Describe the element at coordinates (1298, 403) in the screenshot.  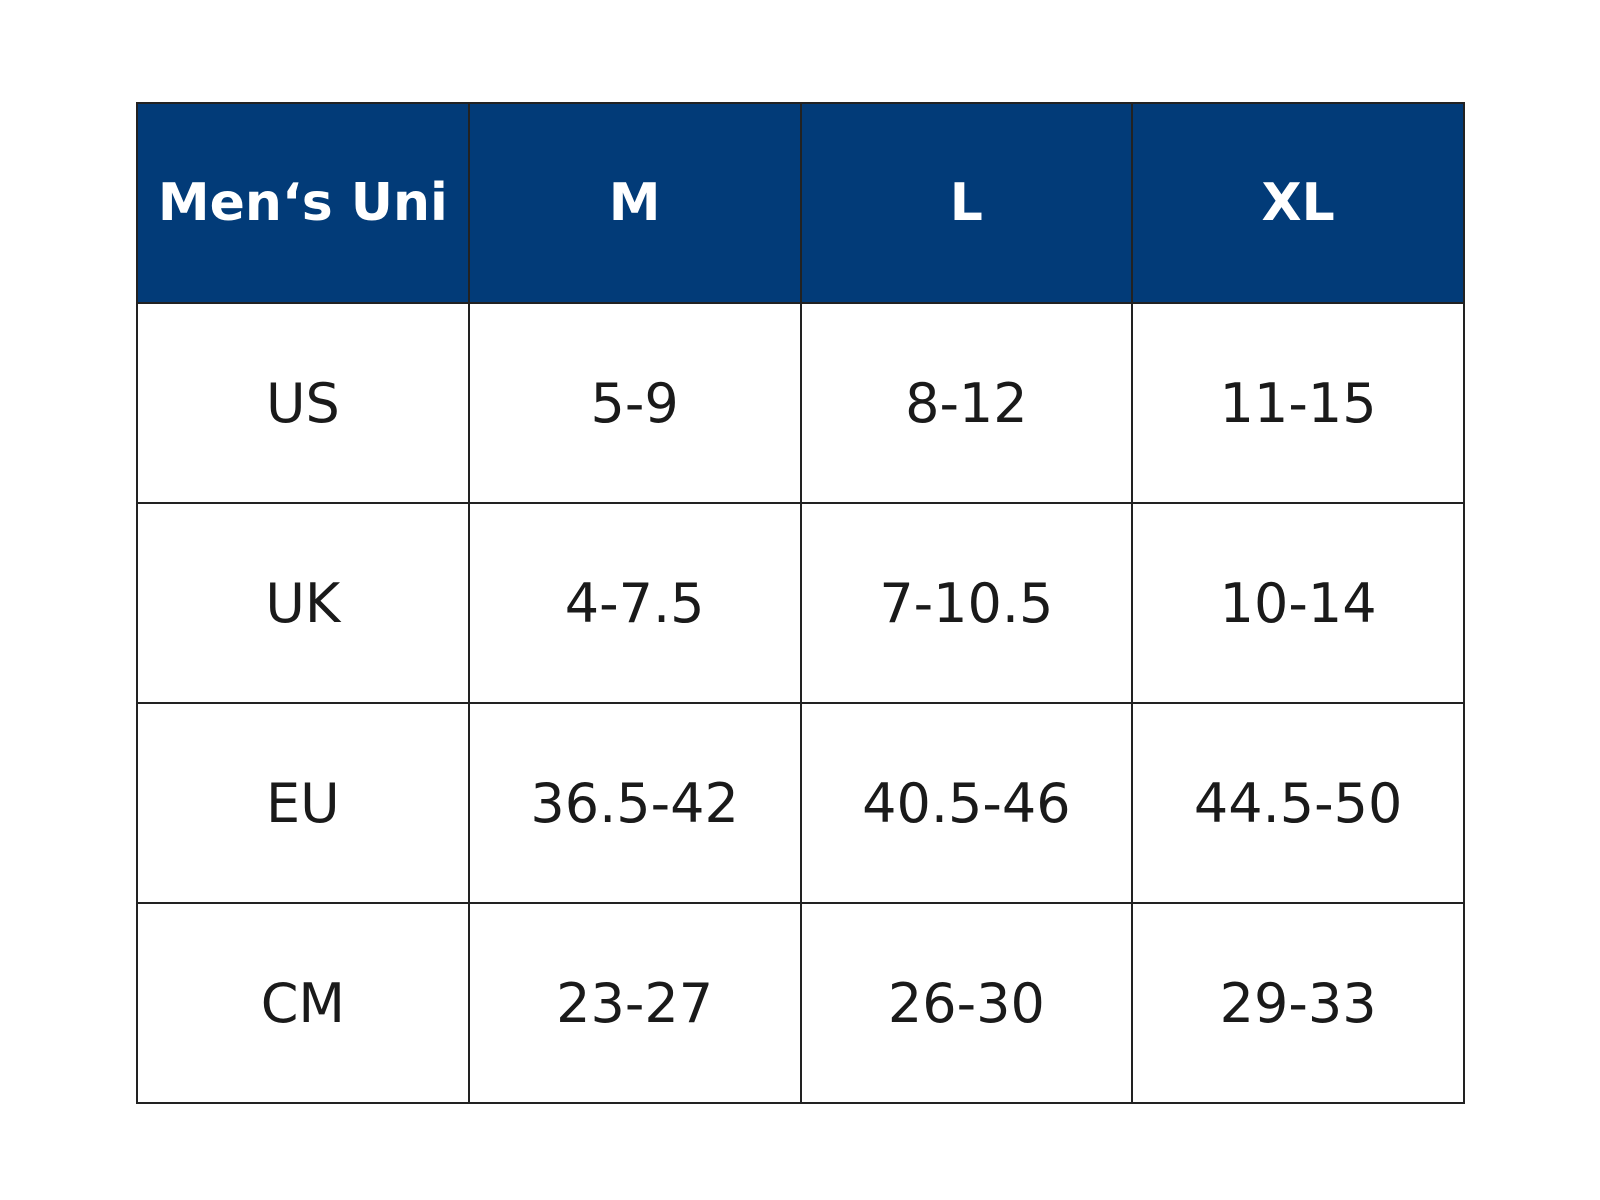
I see `size-cell: 11-15` at that location.